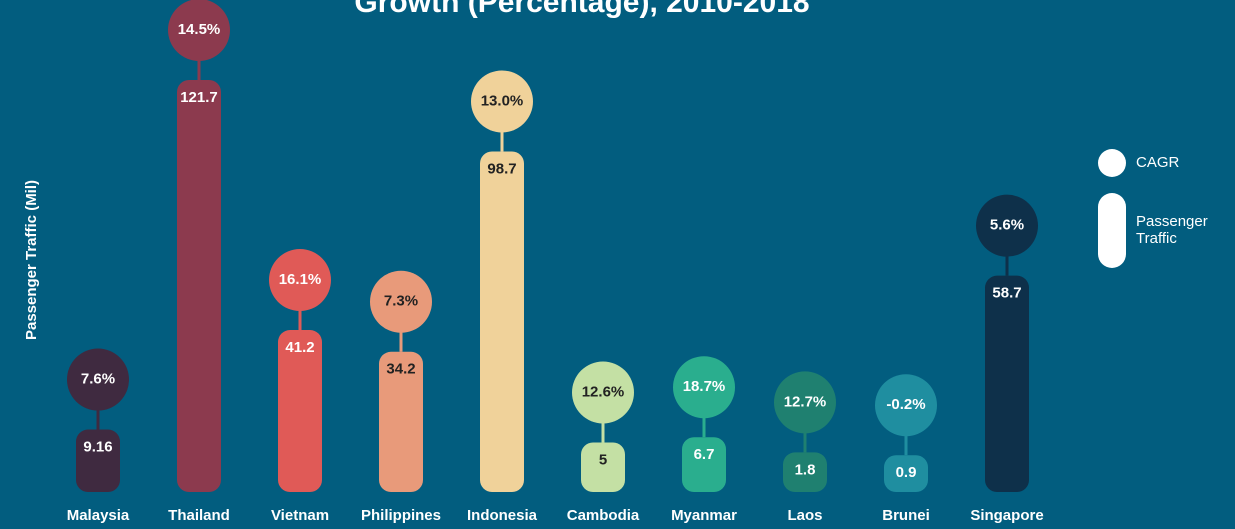 The height and width of the screenshot is (529, 1235). What do you see at coordinates (1158, 162) in the screenshot?
I see `legend-label: CAGR` at bounding box center [1158, 162].